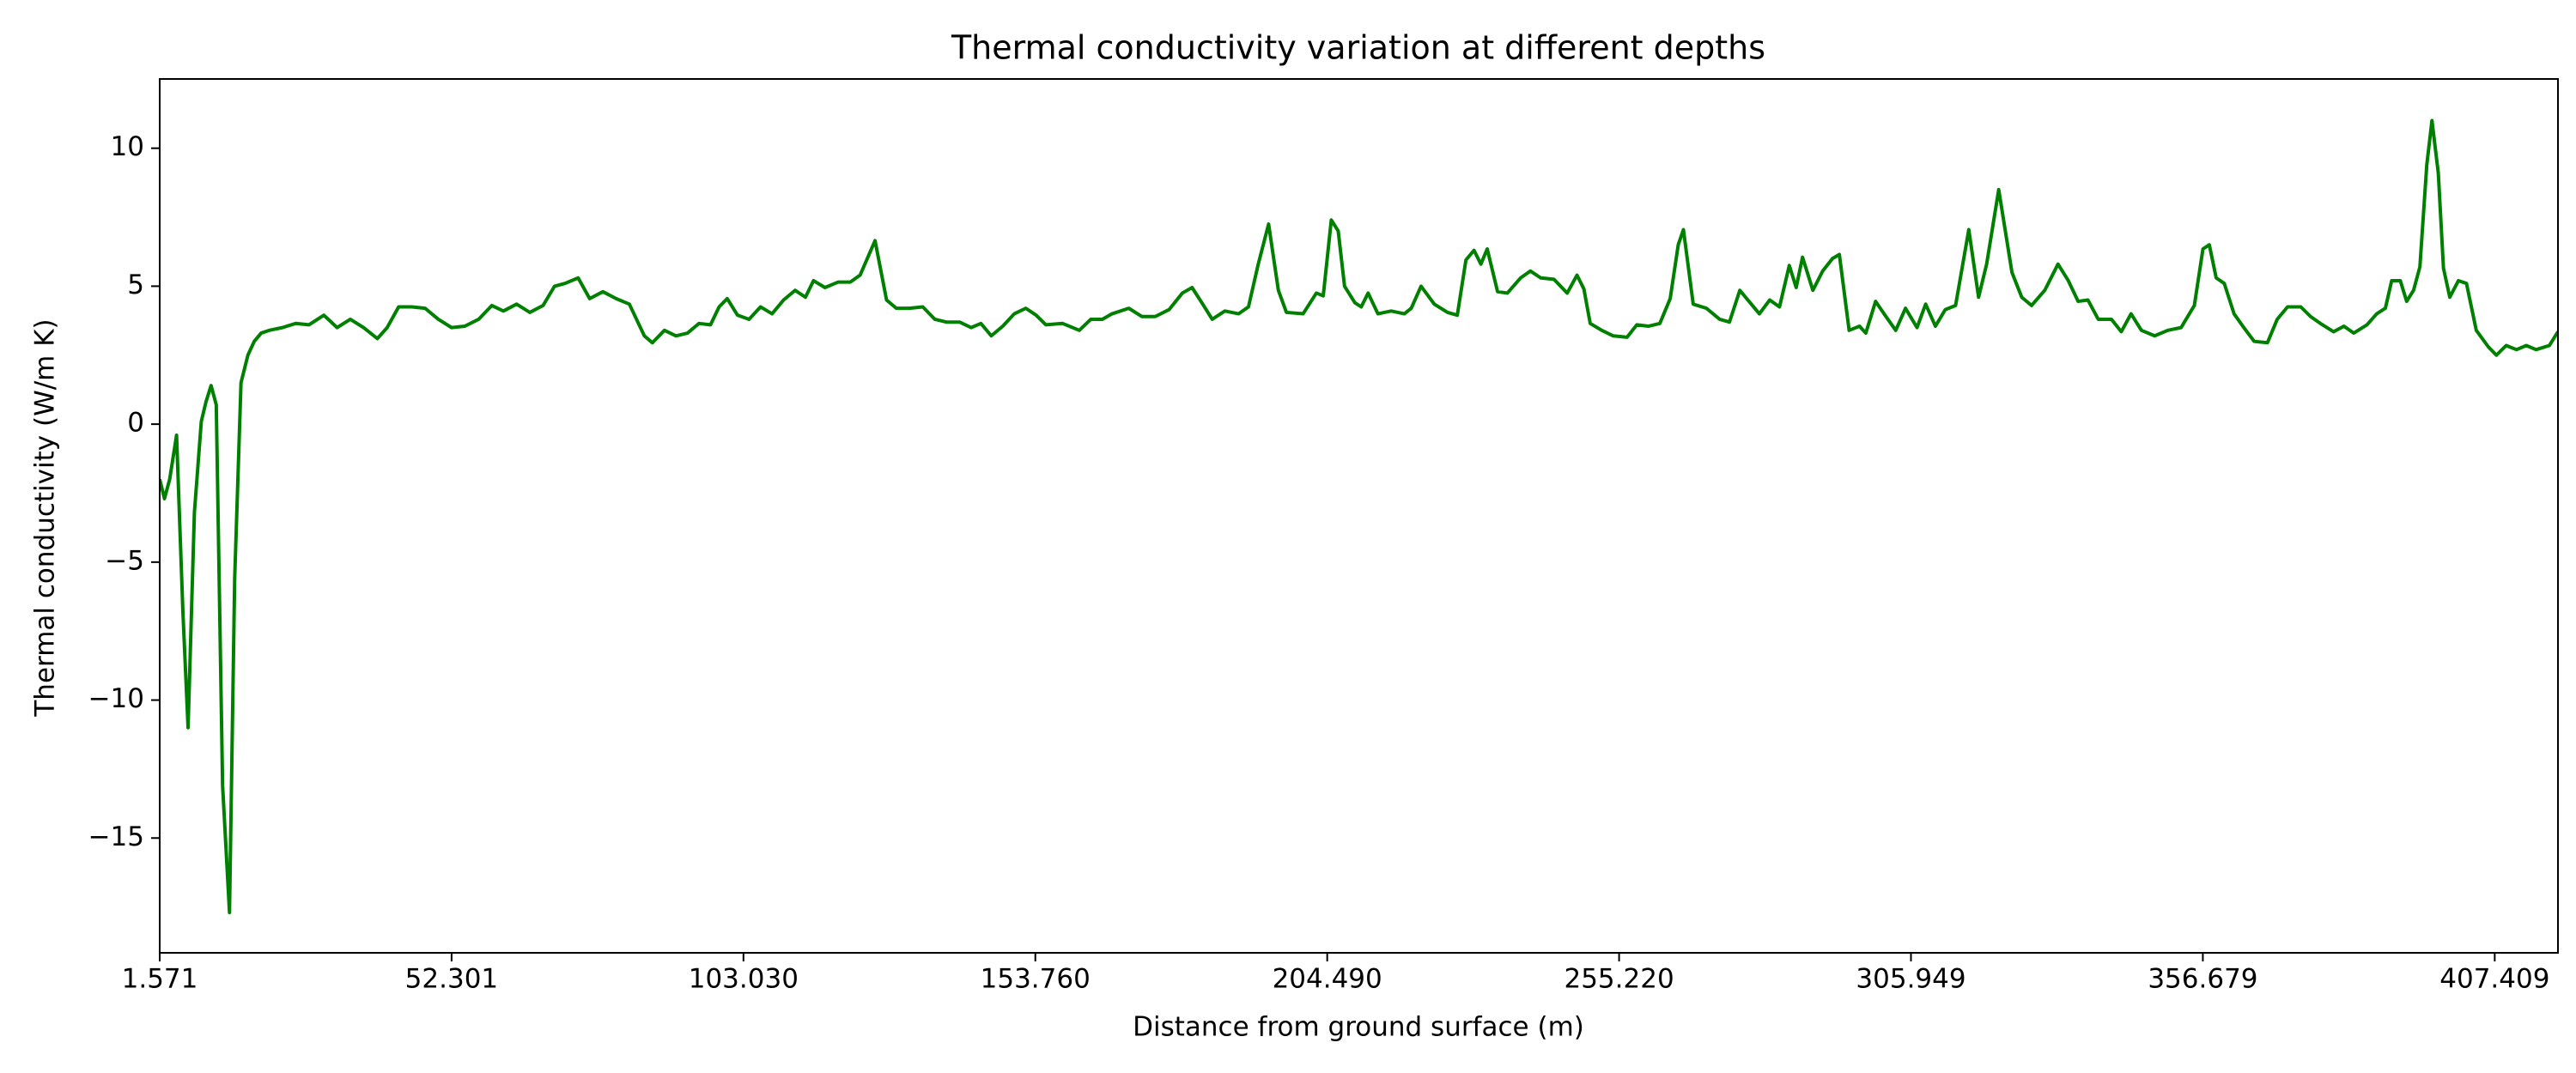 This screenshot has width=2576, height=1073. What do you see at coordinates (1619, 979) in the screenshot?
I see `x-tick-label: 255.220` at bounding box center [1619, 979].